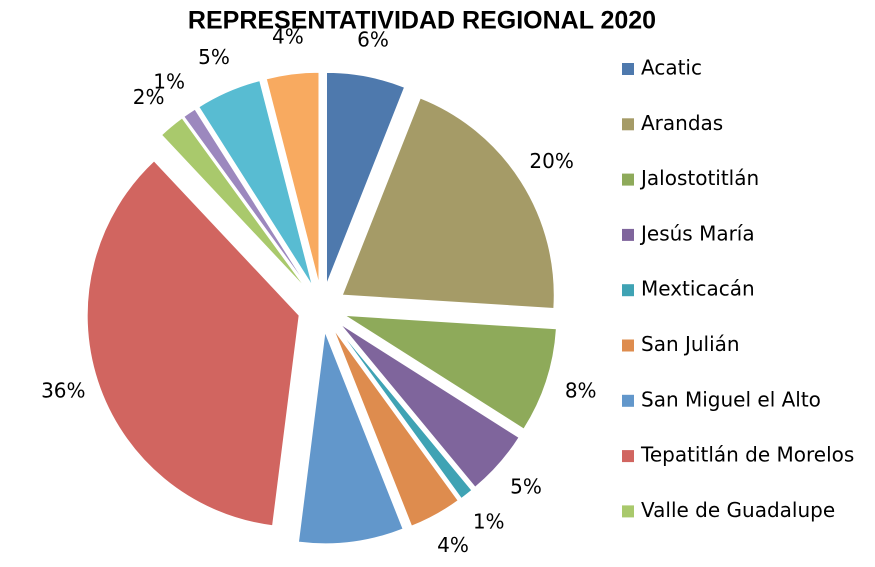 This screenshot has height=567, width=875. I want to click on data-label: 20%, so click(551, 161).